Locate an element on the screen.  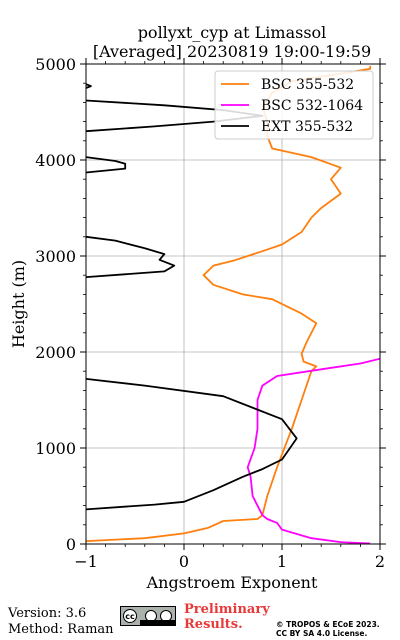
license-line-2: CC BY SA 4.0 License. is located at coordinates (322, 633).